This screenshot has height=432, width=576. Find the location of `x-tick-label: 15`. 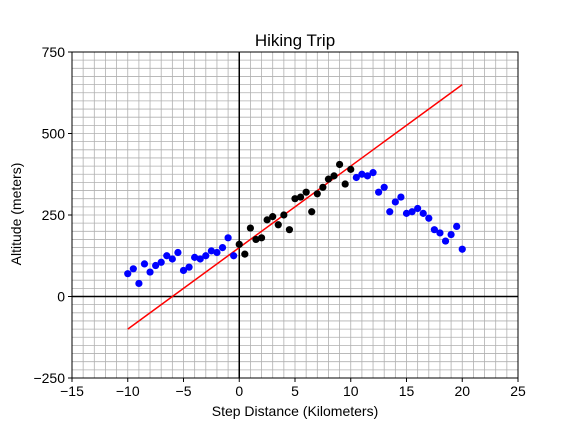

x-tick-label: 15 is located at coordinates (407, 391).